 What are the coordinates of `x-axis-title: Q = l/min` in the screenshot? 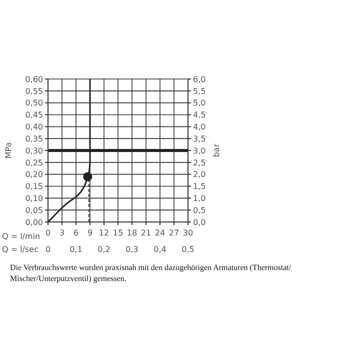 It's located at (21, 236).